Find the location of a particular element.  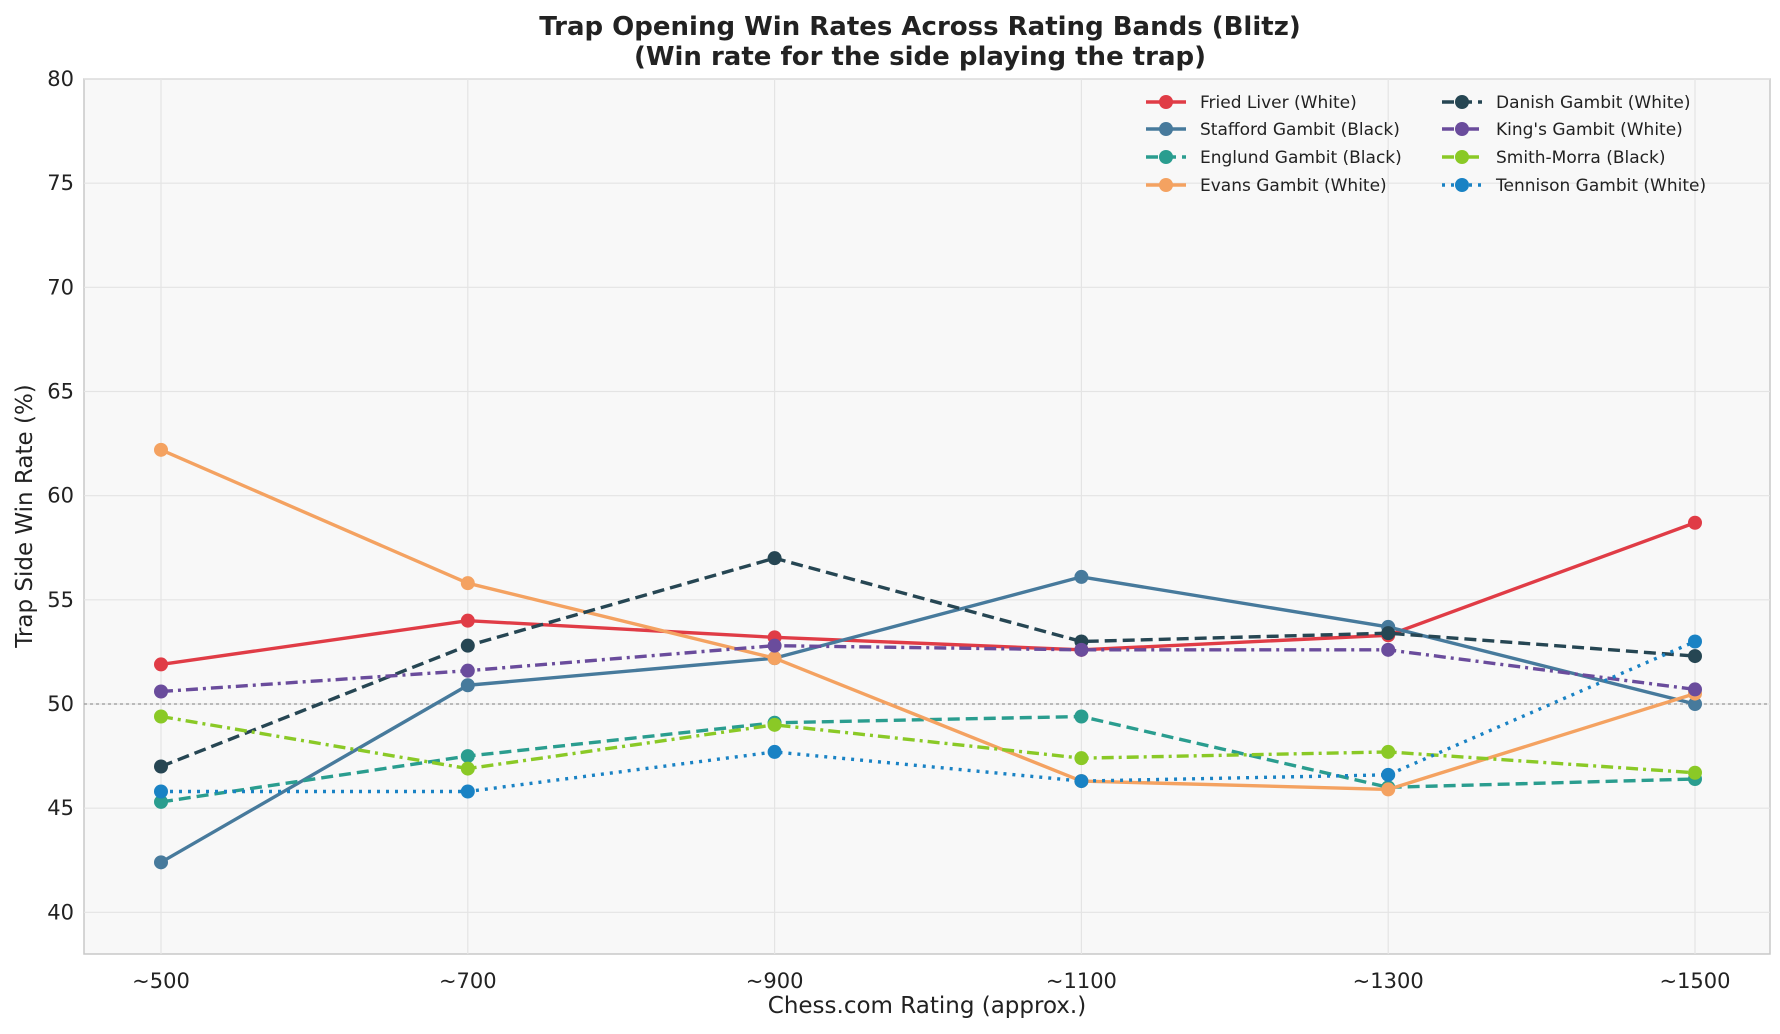

y-tick-label: 70 is located at coordinates (60, 287).